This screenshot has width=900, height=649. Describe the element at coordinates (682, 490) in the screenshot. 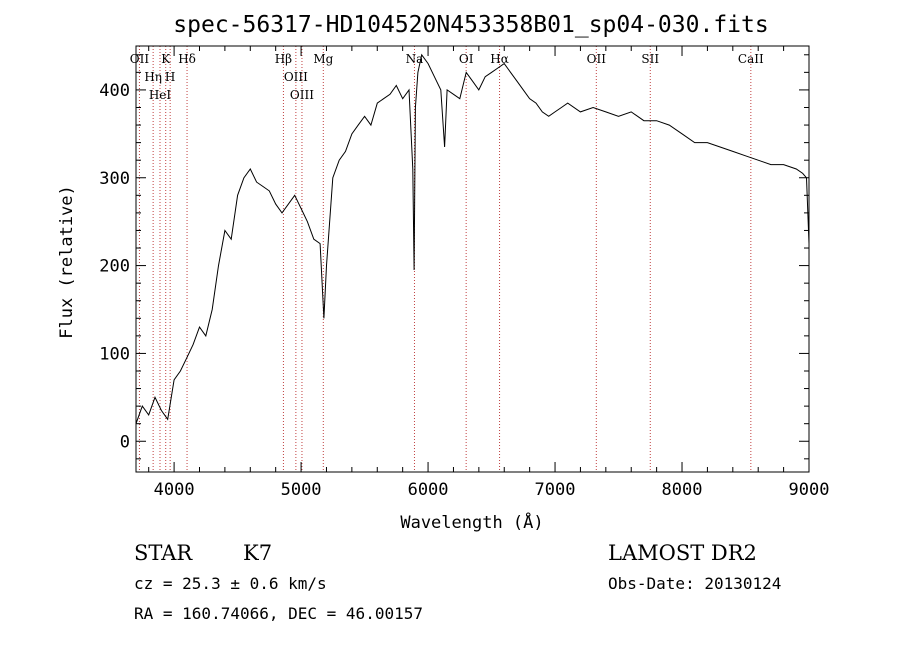

I see `x-tick-label: 8000` at that location.